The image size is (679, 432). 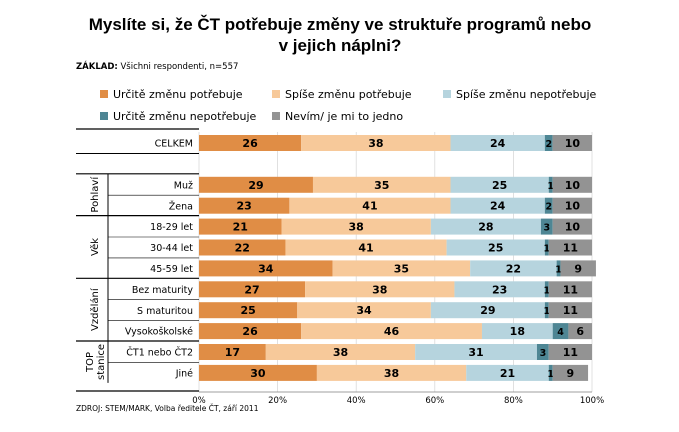 I want to click on bar-celkem-s3, so click(x=548, y=143).